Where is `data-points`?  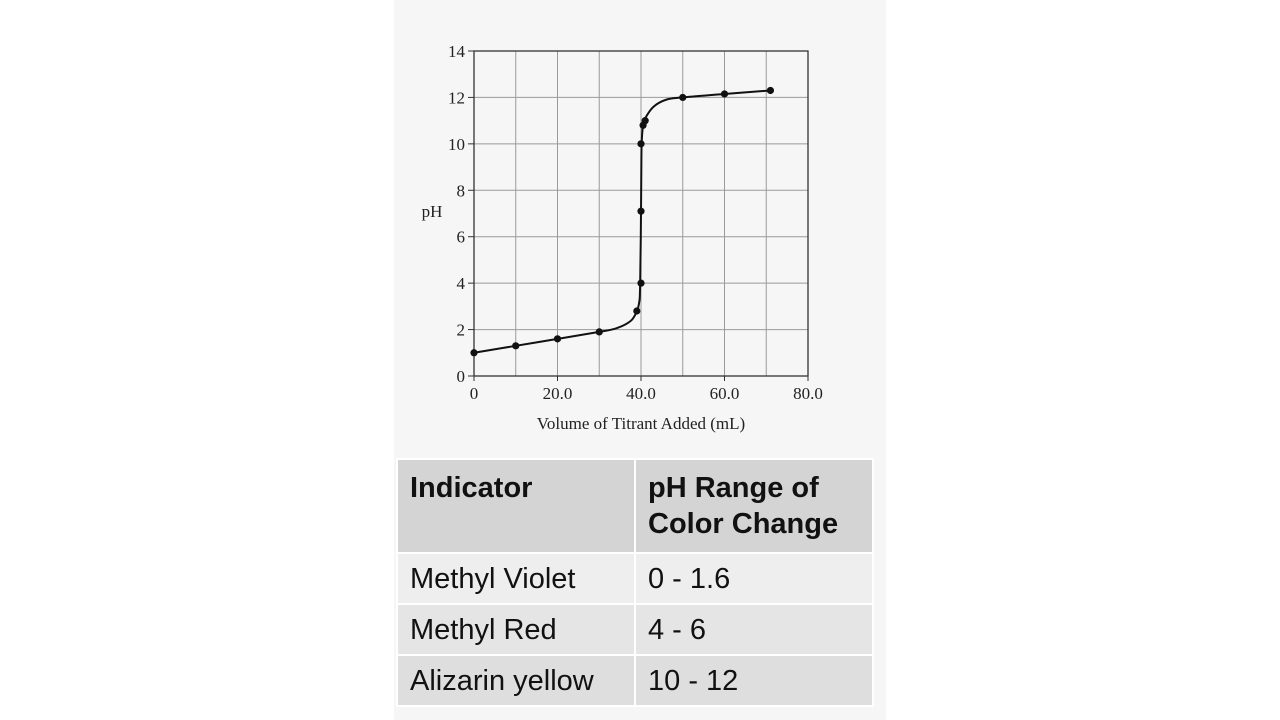 data-points is located at coordinates (622, 221).